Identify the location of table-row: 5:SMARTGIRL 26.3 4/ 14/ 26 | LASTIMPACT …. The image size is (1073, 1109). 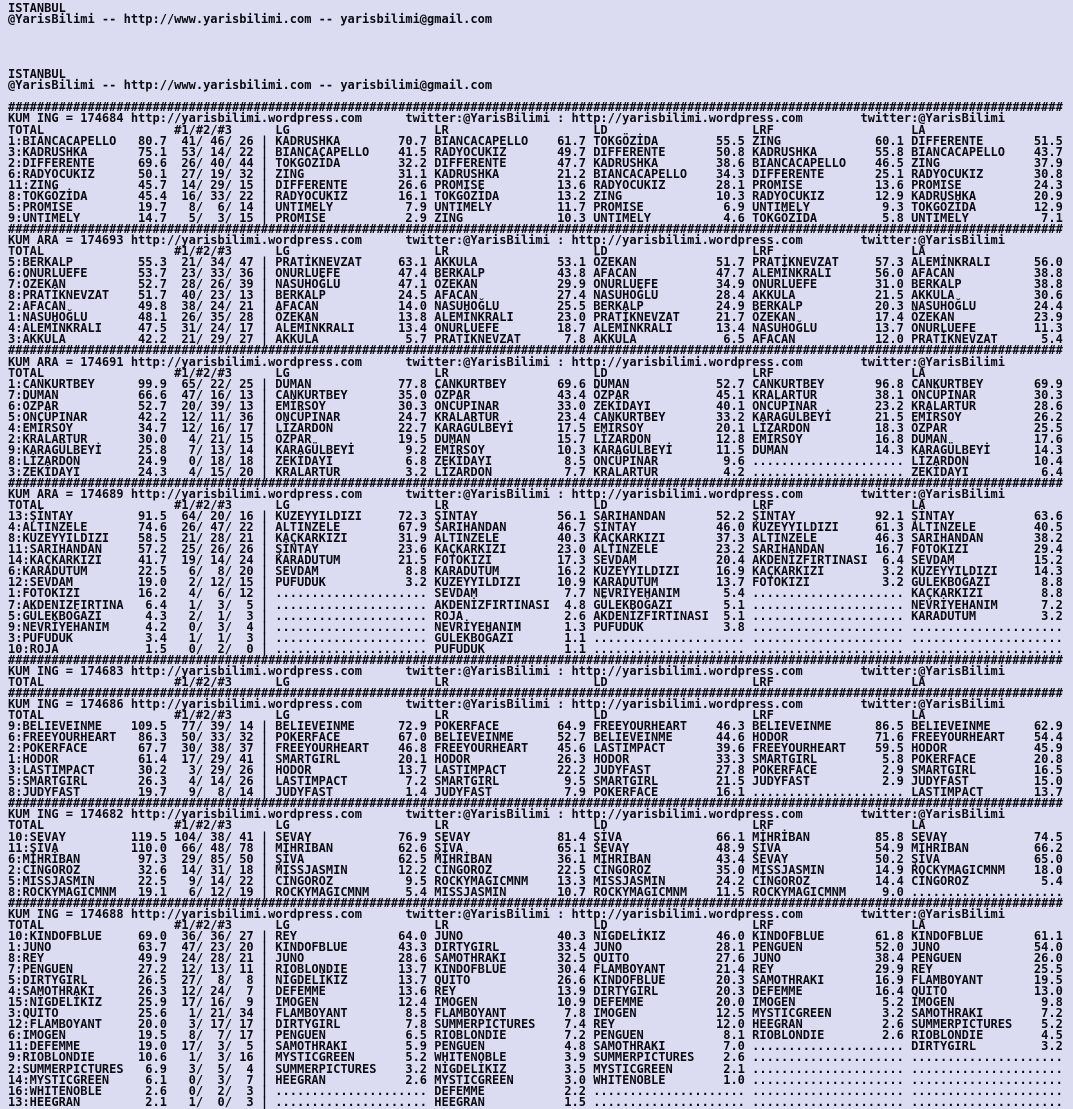
(539, 781).